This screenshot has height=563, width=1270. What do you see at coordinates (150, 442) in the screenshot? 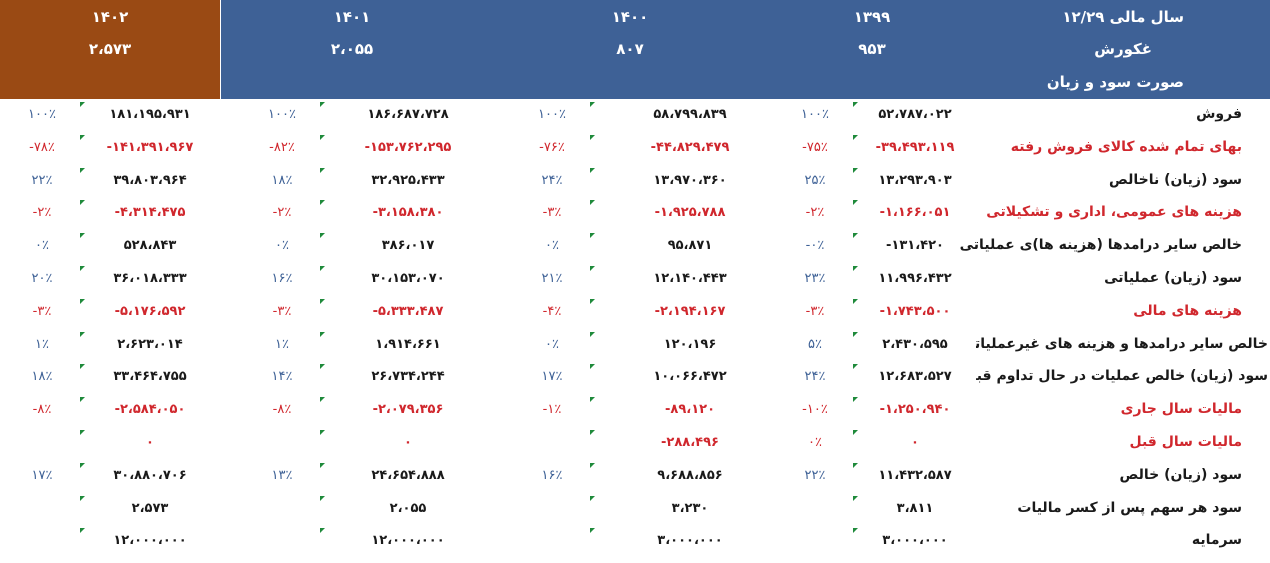
I see `value-1402: ۰` at bounding box center [150, 442].